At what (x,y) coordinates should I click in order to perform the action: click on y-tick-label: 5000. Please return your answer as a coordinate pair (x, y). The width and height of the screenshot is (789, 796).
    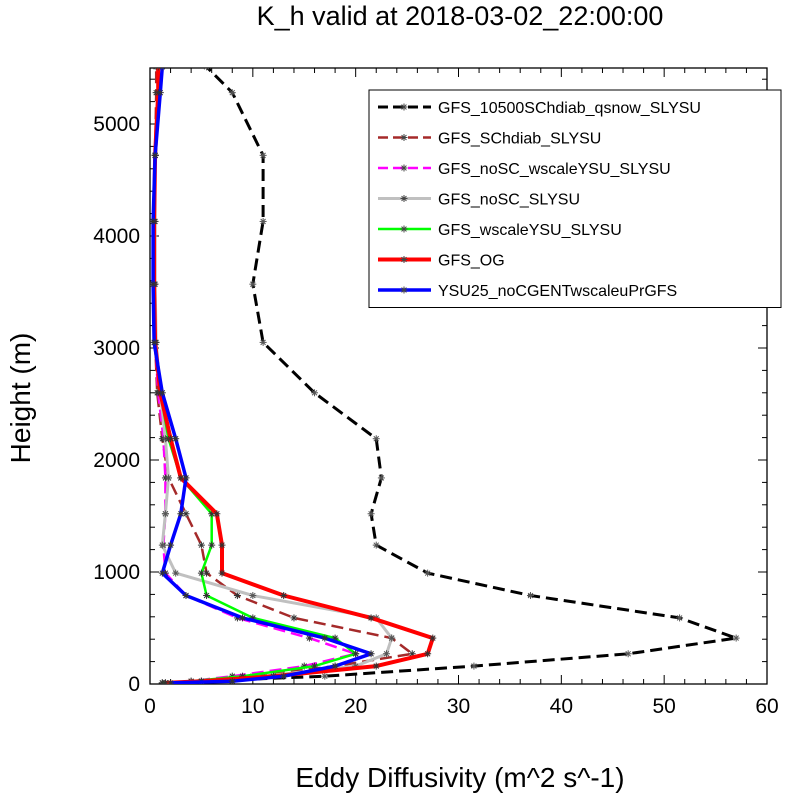
    Looking at the image, I should click on (116, 124).